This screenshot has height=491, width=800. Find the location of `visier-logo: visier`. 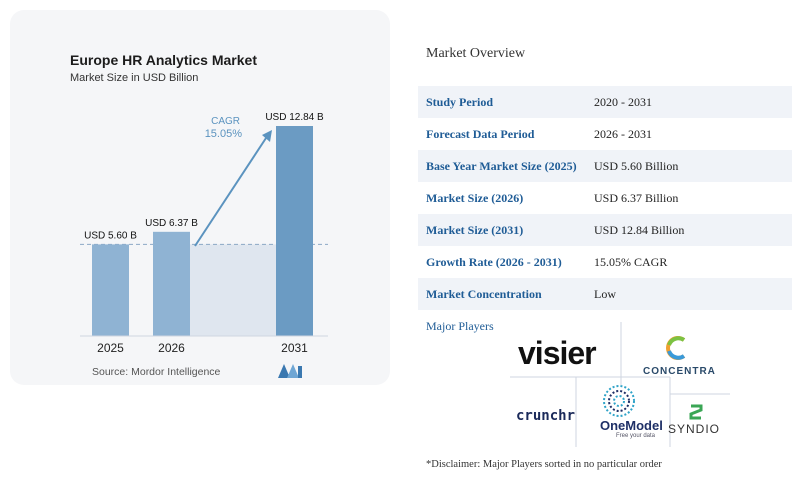

visier-logo: visier is located at coordinates (557, 353).